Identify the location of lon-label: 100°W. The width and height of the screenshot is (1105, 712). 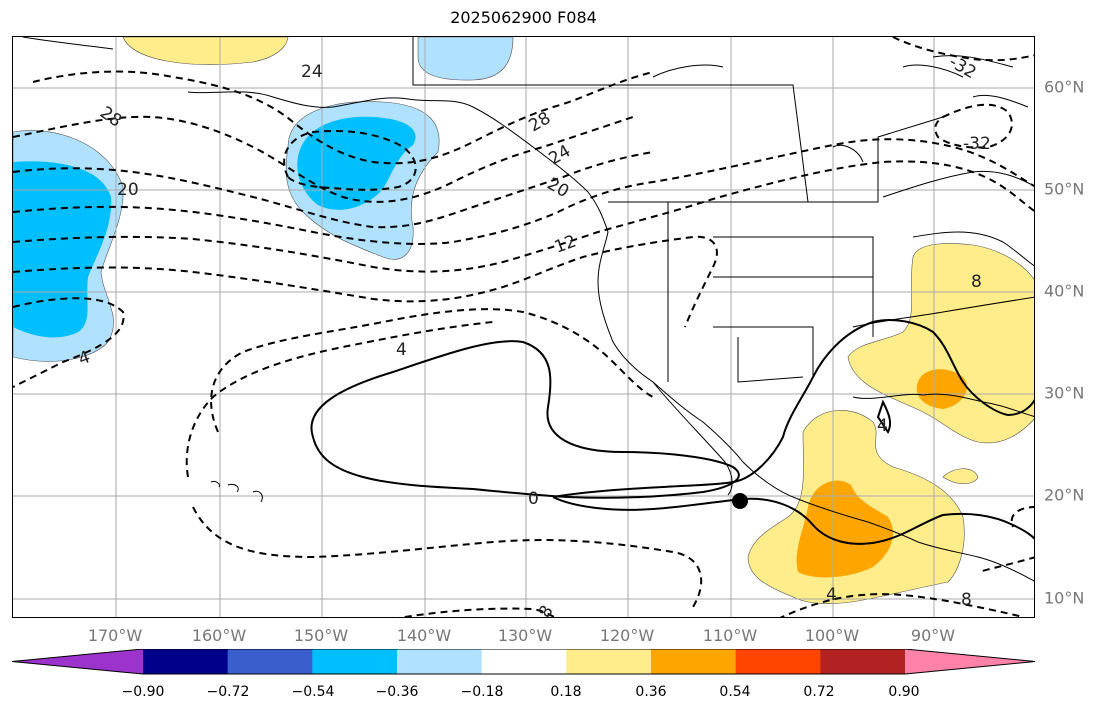
(832, 635).